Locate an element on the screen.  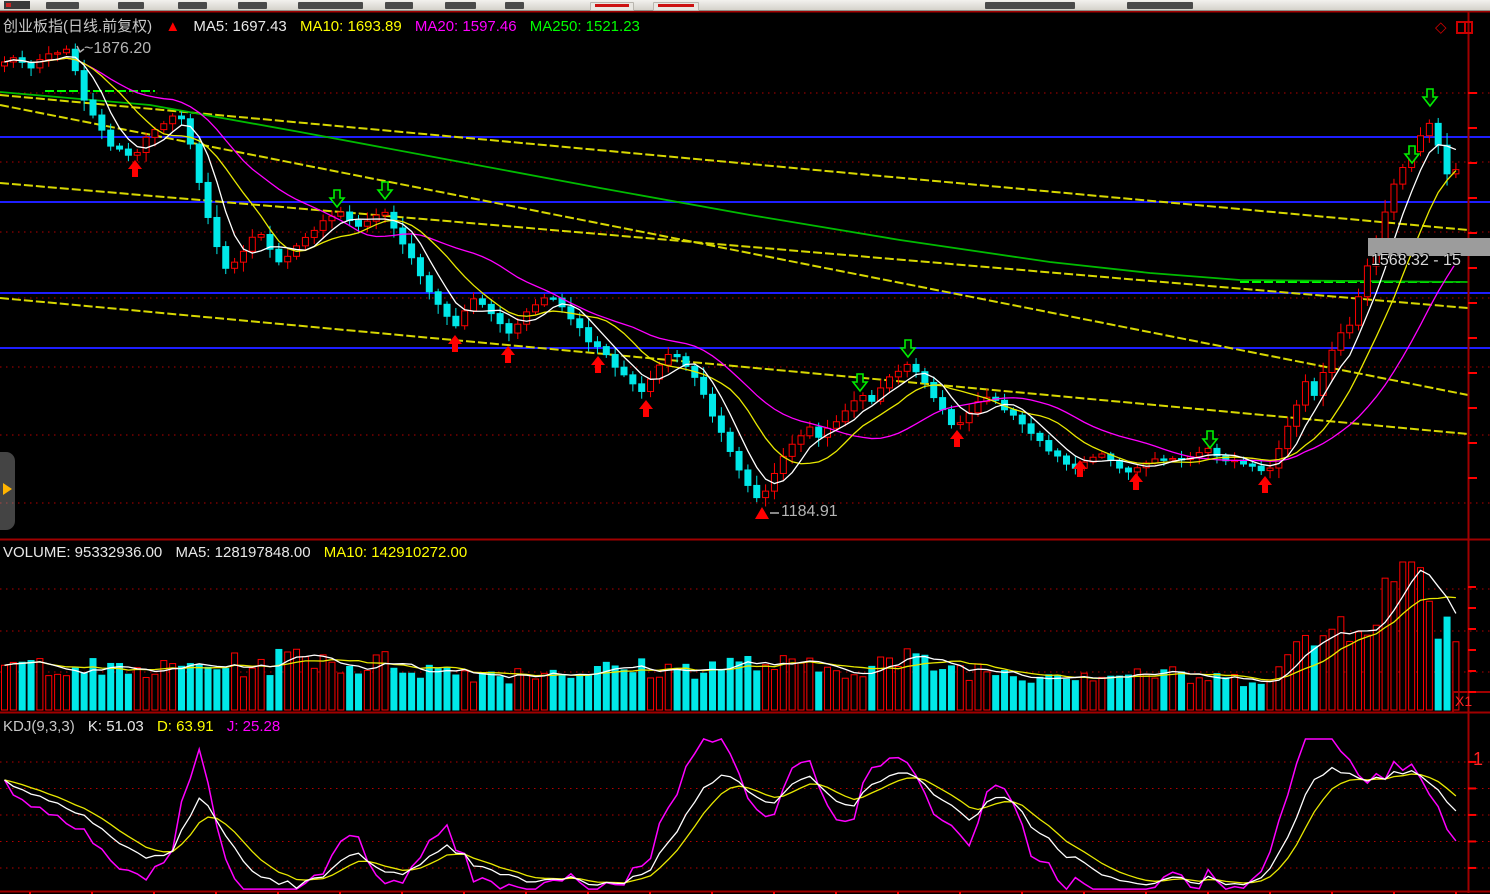
app-icon is located at coordinates (17, 5).